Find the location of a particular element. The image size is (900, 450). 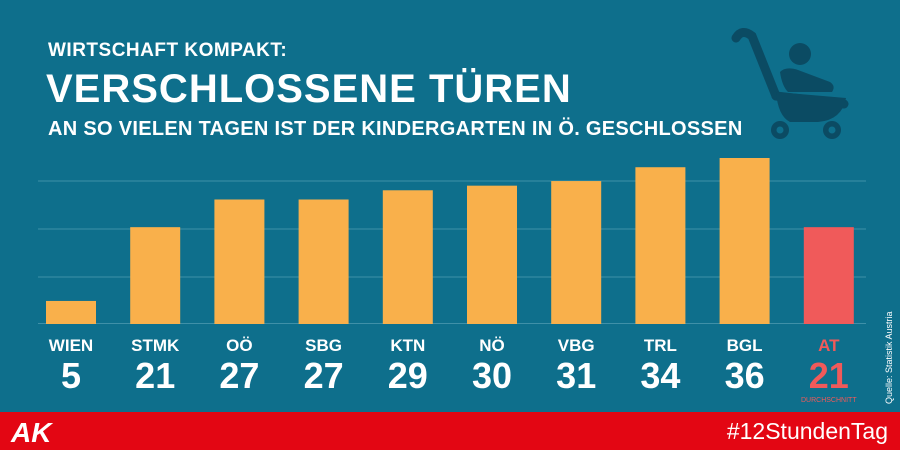

ak-logo: AK is located at coordinates (31, 431).